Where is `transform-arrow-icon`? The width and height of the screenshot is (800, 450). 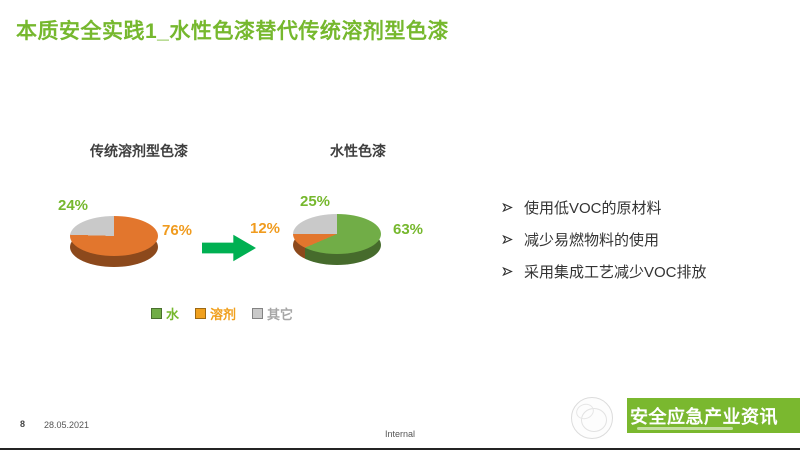 transform-arrow-icon is located at coordinates (229, 248).